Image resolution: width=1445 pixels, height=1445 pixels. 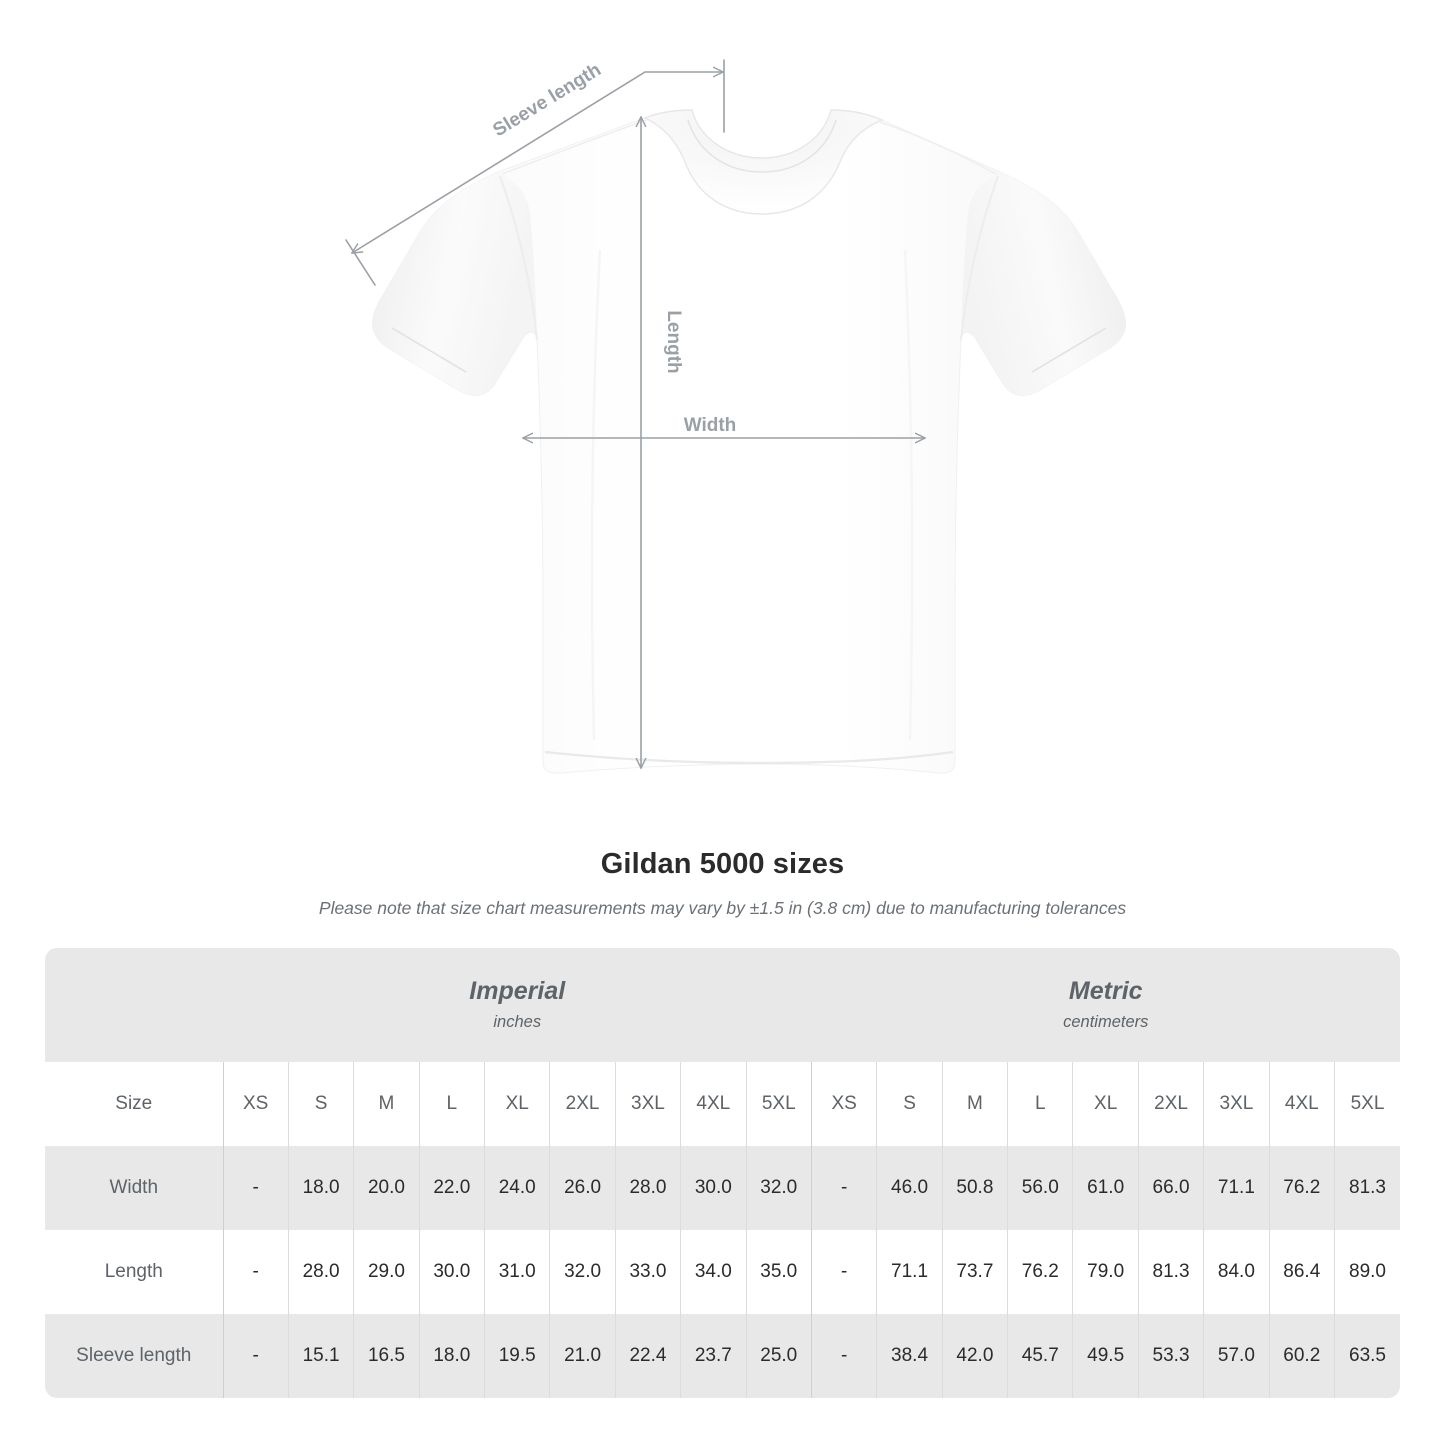 What do you see at coordinates (1105, 1104) in the screenshot?
I see `size-header-xl-metric: XL` at bounding box center [1105, 1104].